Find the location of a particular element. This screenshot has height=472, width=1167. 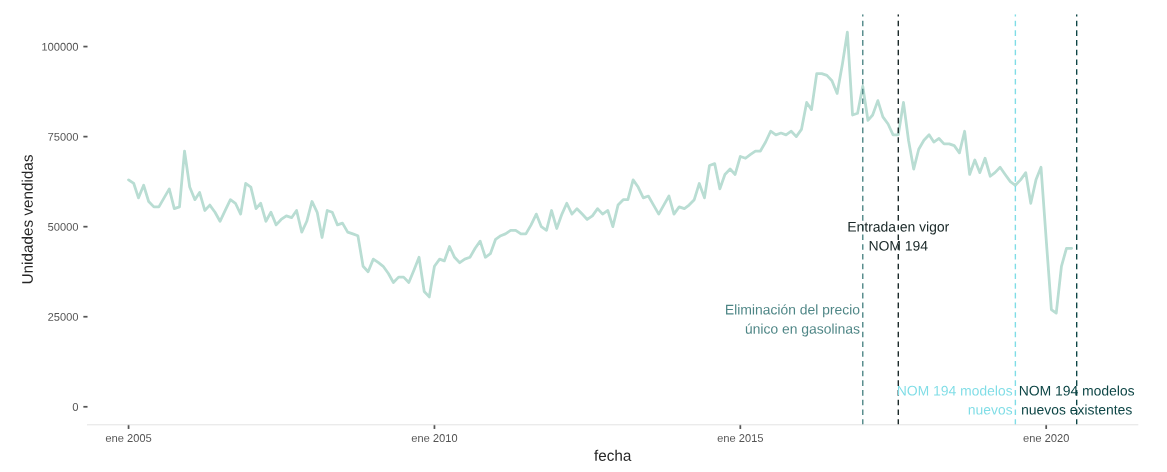

x-tick-label: ene 2010 is located at coordinates (434, 438).